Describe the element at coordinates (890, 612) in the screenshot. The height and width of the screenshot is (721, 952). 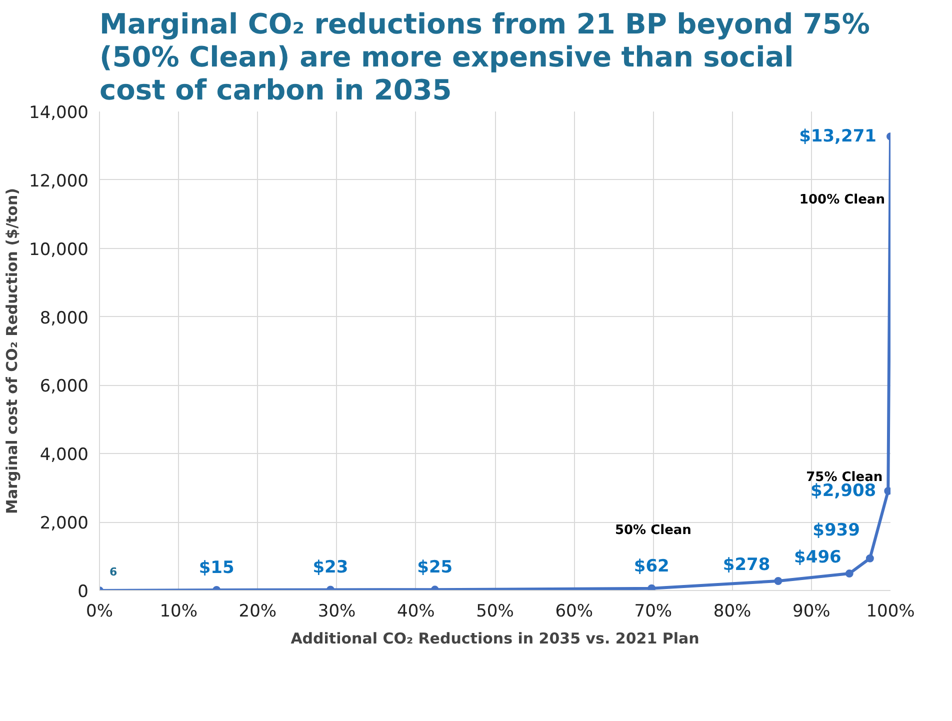
I see `x-tick-label: 100%` at that location.